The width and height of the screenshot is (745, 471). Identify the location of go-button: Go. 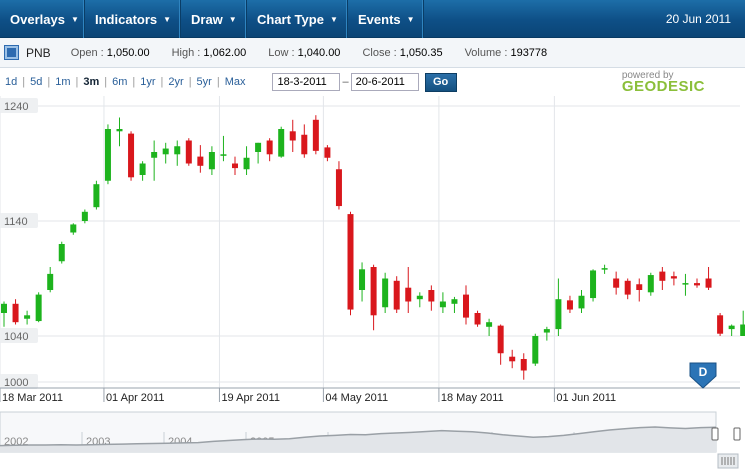
(440, 82).